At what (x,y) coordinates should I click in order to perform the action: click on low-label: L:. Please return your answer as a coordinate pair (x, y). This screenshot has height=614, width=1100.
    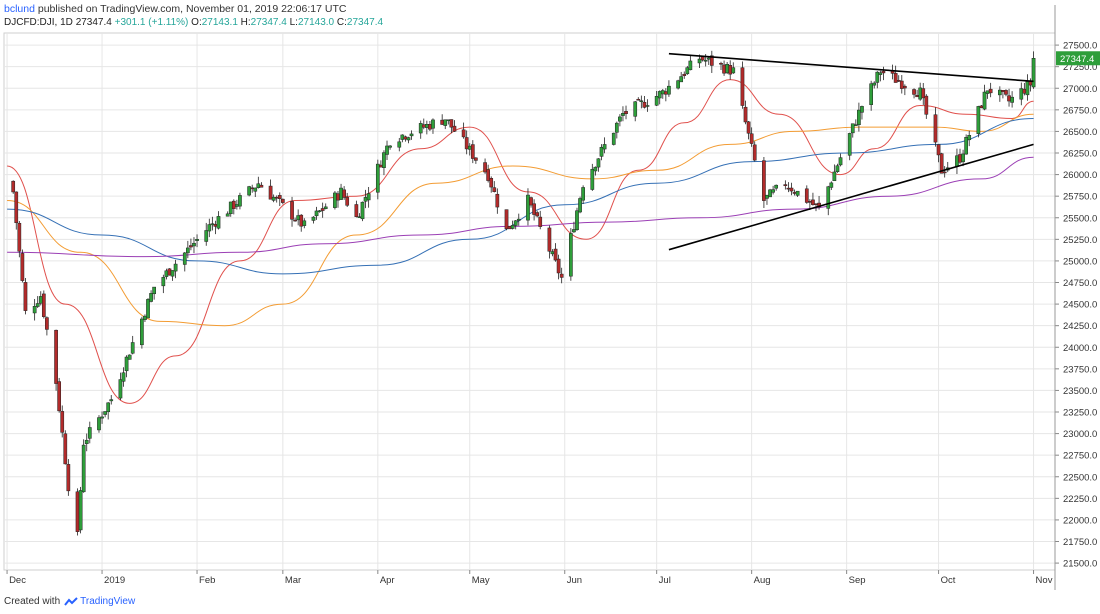
    Looking at the image, I should click on (293, 22).